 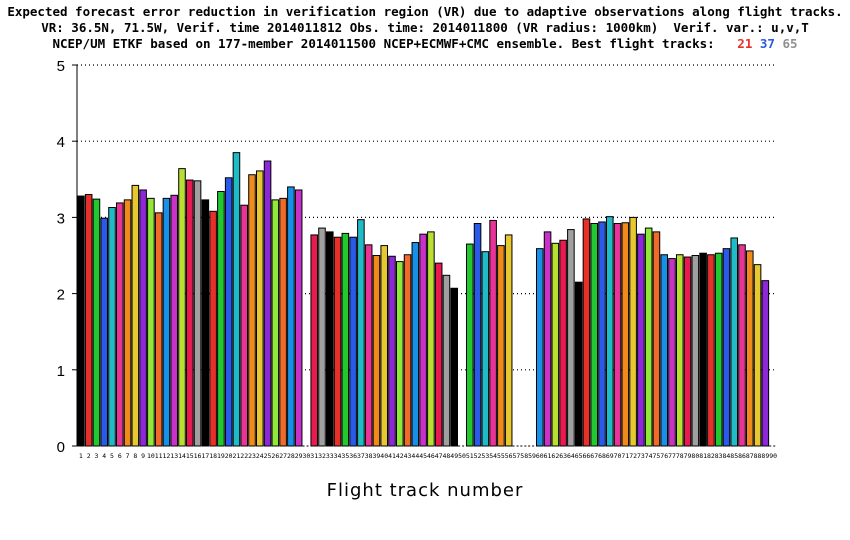 What do you see at coordinates (454, 456) in the screenshot?
I see `x-tick-label: 49` at bounding box center [454, 456].